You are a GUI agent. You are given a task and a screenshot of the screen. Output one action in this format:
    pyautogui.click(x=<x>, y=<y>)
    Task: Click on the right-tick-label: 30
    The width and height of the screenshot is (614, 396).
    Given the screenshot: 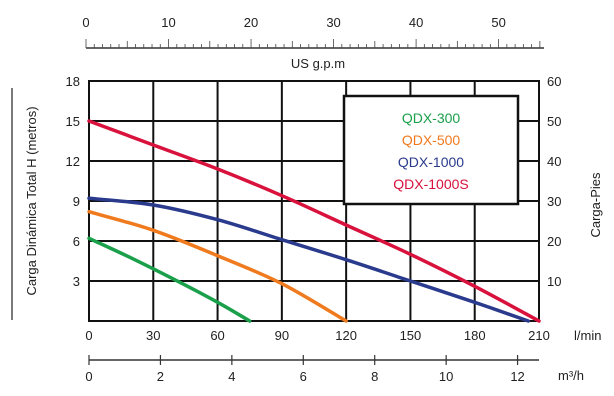 What is the action you would take?
    pyautogui.click(x=554, y=201)
    